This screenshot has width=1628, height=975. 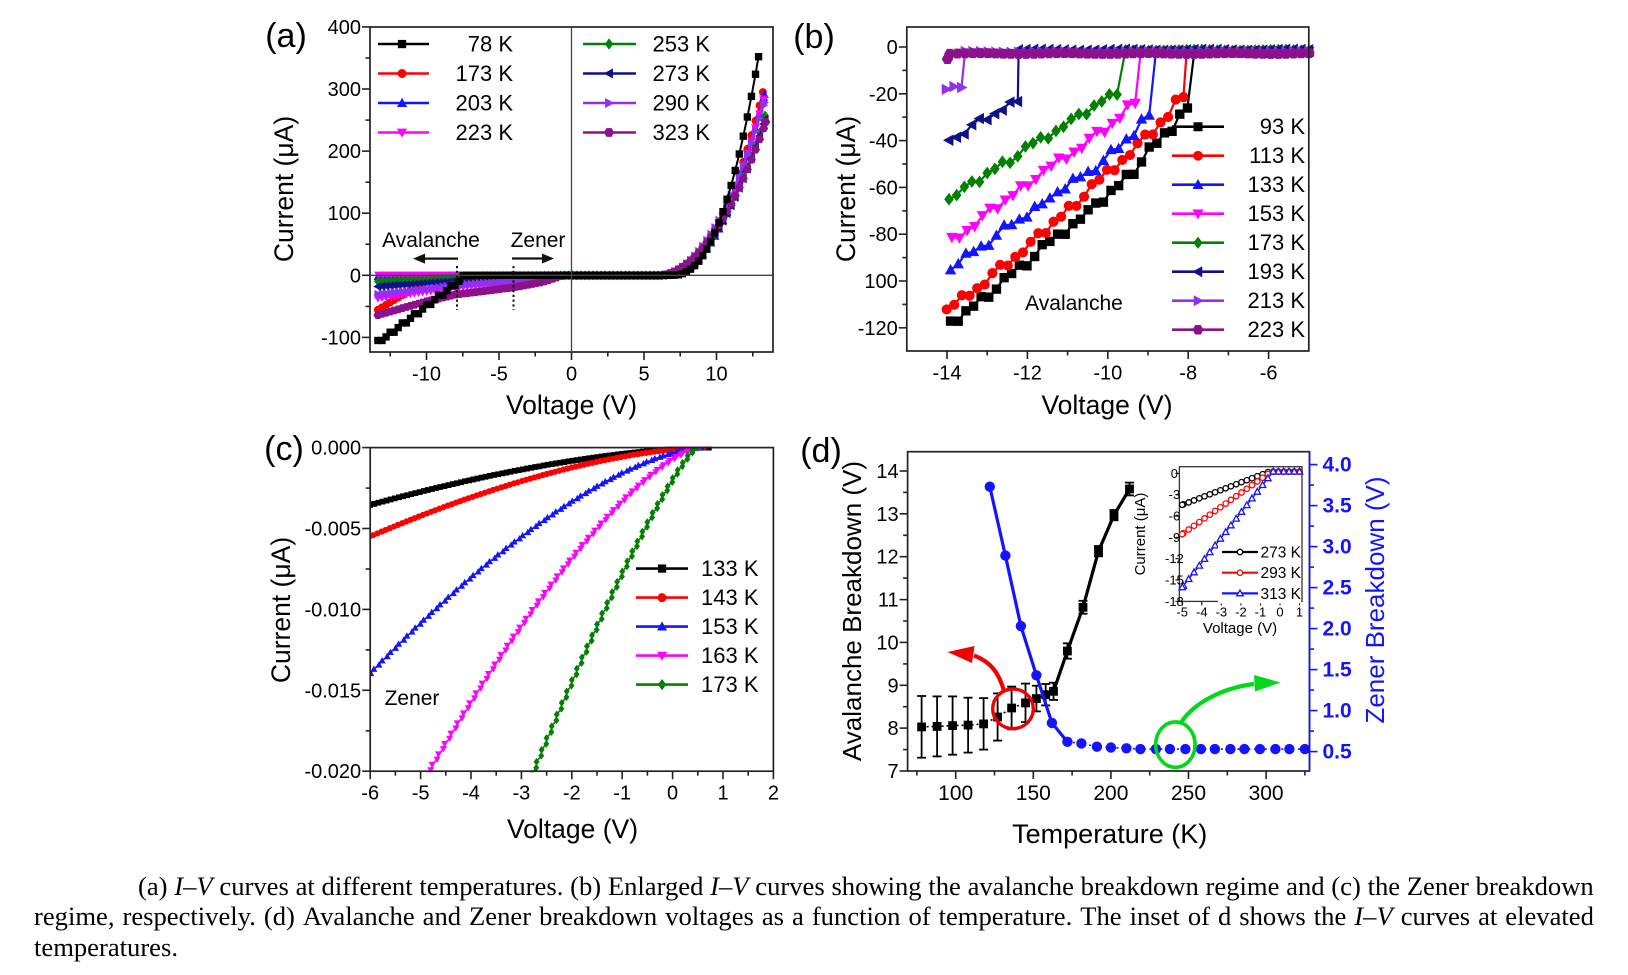 I want to click on svg-text: -0.015, so click(x=332, y=691).